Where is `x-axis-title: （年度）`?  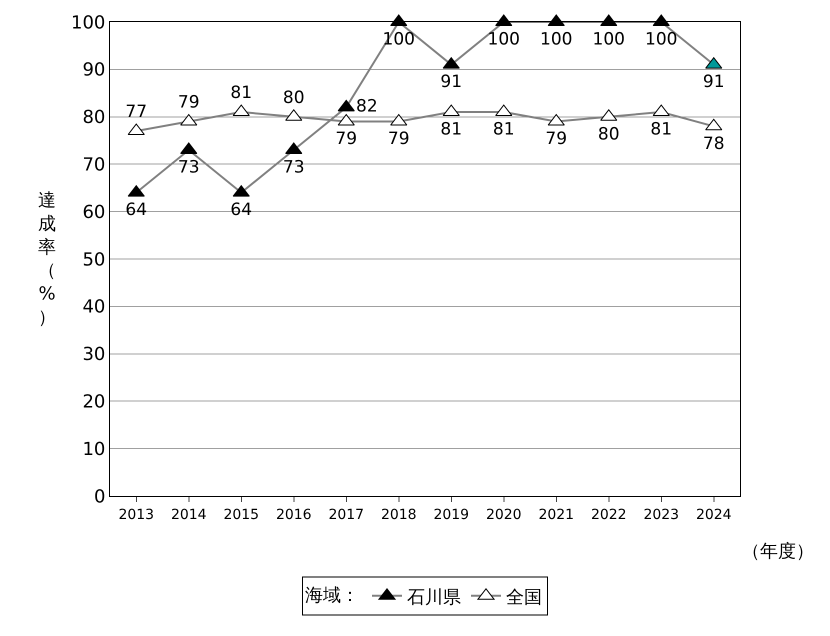 x-axis-title: （年度） is located at coordinates (778, 551).